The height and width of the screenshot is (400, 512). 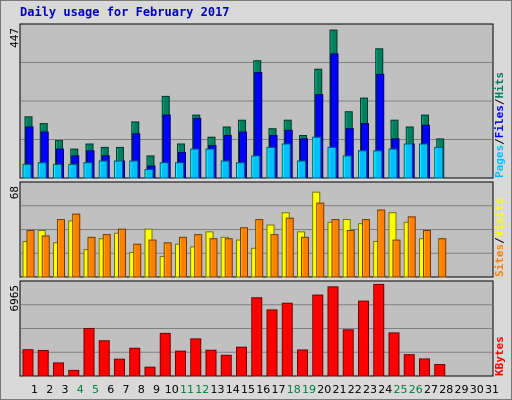 I want to click on x-tick-label: 11, so click(x=187, y=389).